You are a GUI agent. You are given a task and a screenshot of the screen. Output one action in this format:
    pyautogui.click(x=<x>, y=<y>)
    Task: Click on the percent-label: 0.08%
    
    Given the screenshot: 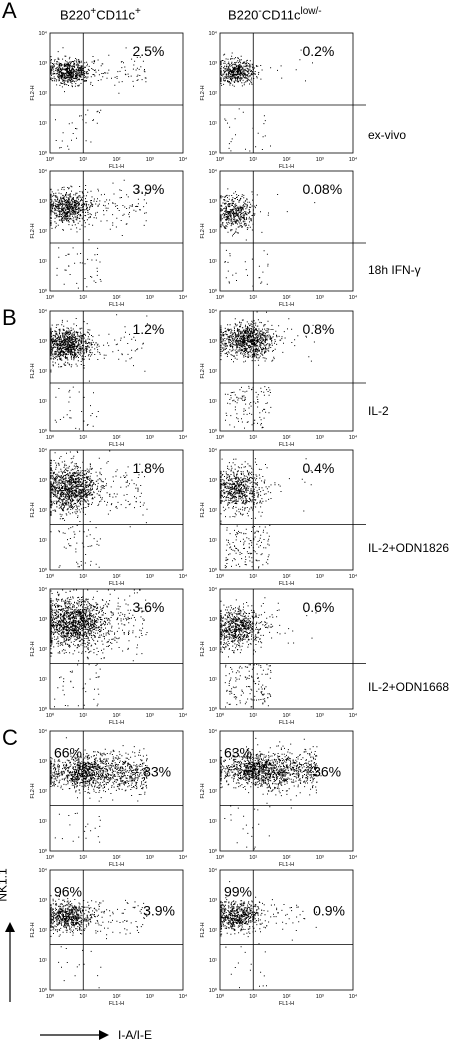 What is the action you would take?
    pyautogui.click(x=322, y=189)
    